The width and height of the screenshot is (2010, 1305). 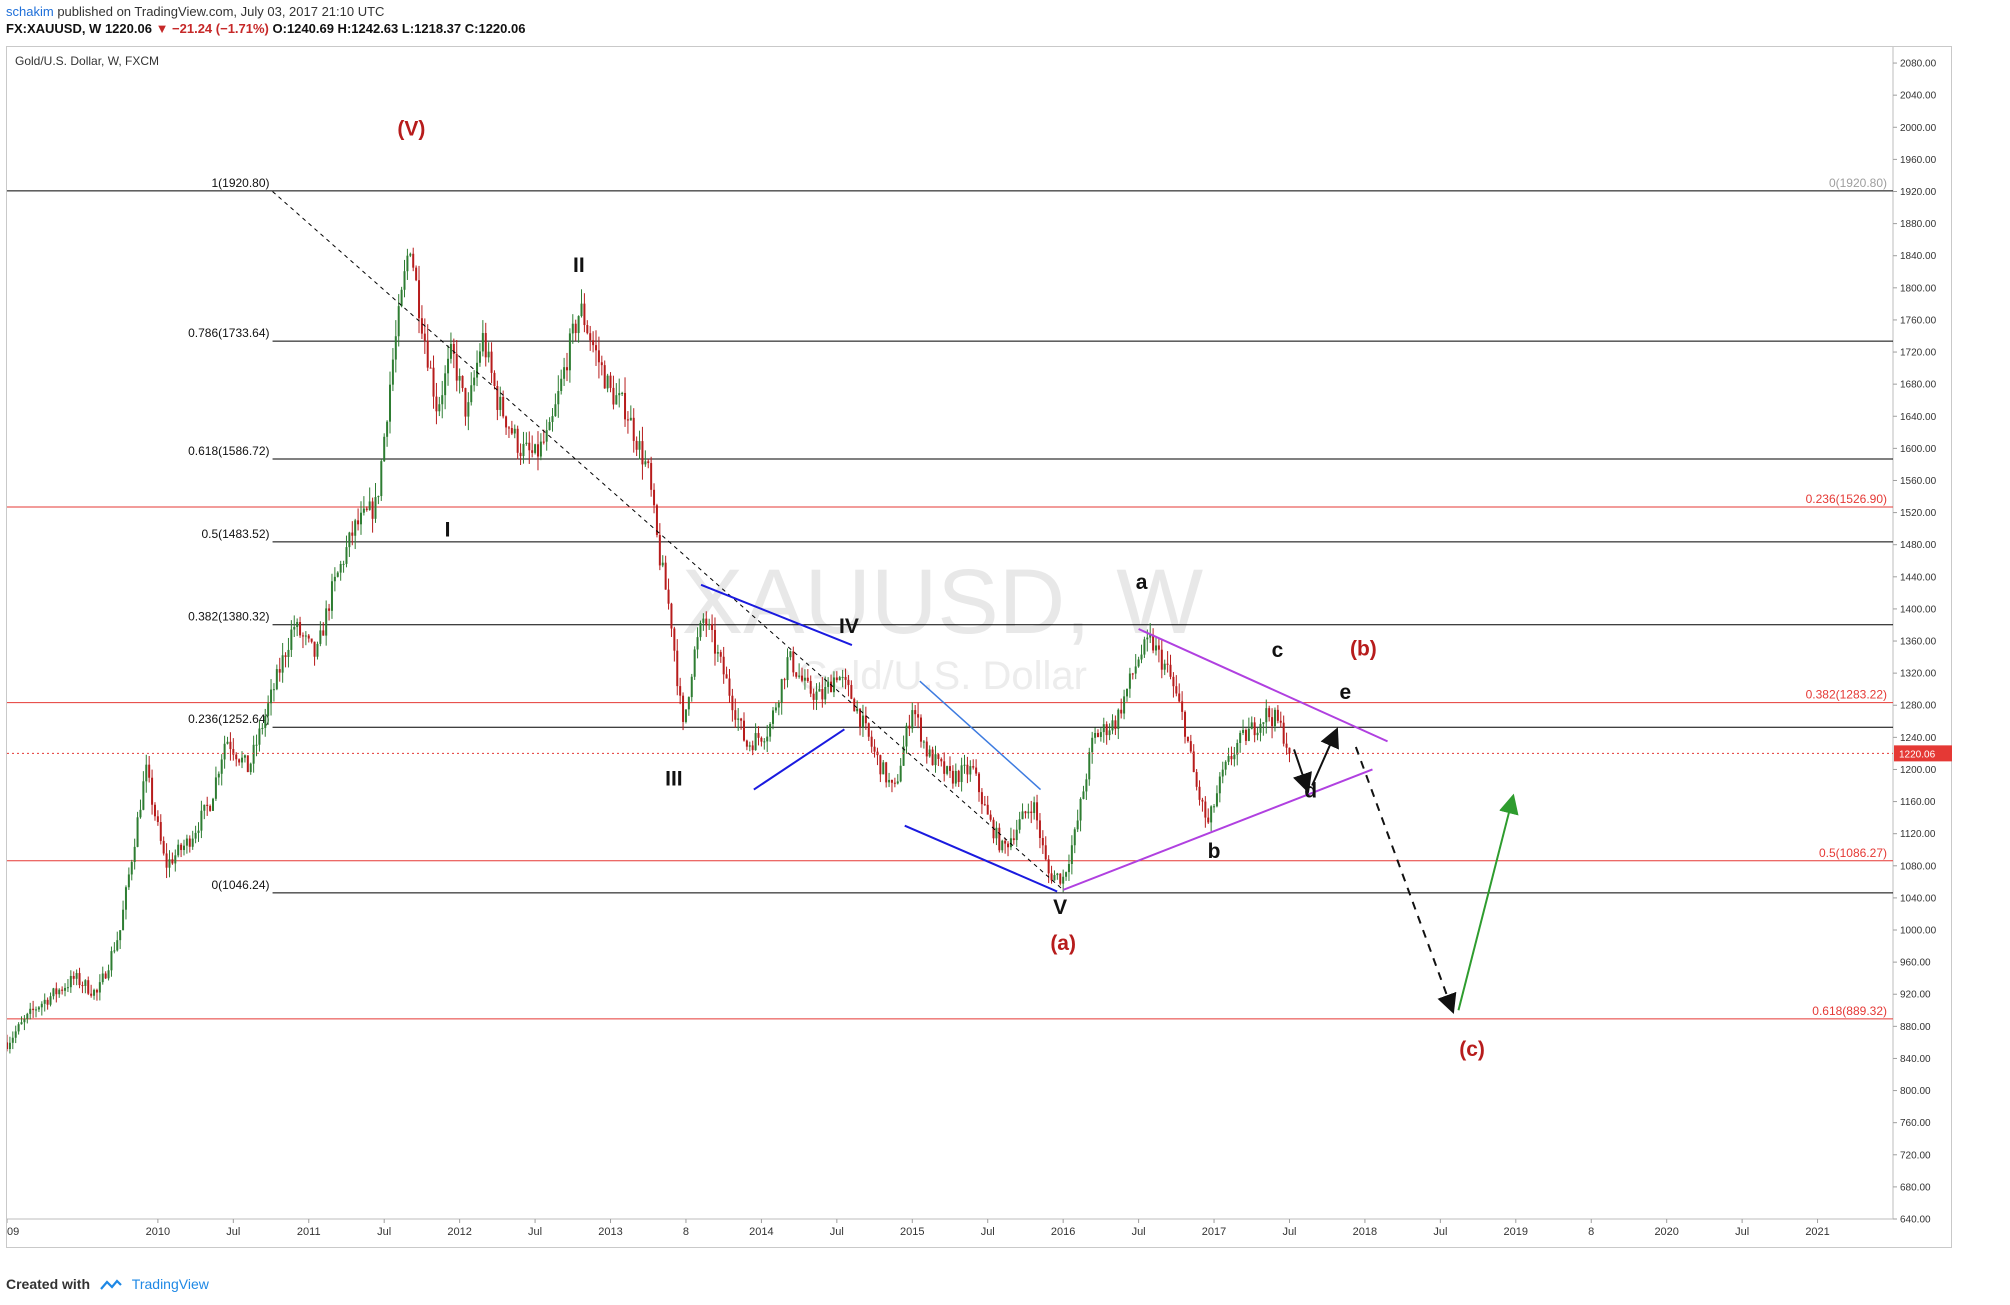 What do you see at coordinates (1918, 481) in the screenshot?
I see `price-tick-label: 1560.00` at bounding box center [1918, 481].